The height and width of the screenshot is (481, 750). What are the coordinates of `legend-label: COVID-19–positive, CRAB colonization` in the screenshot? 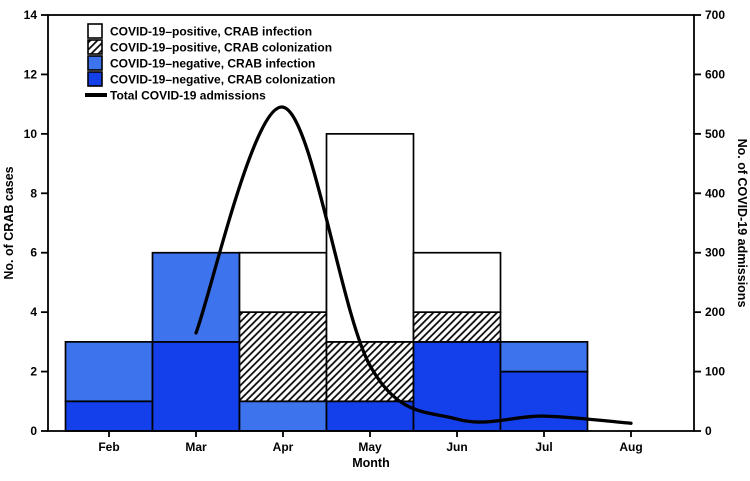 It's located at (221, 48).